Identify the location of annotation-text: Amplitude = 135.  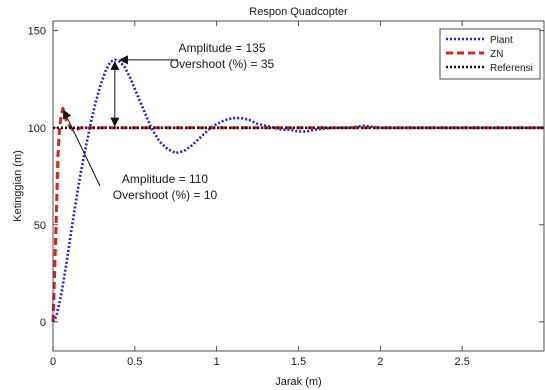
(221, 48).